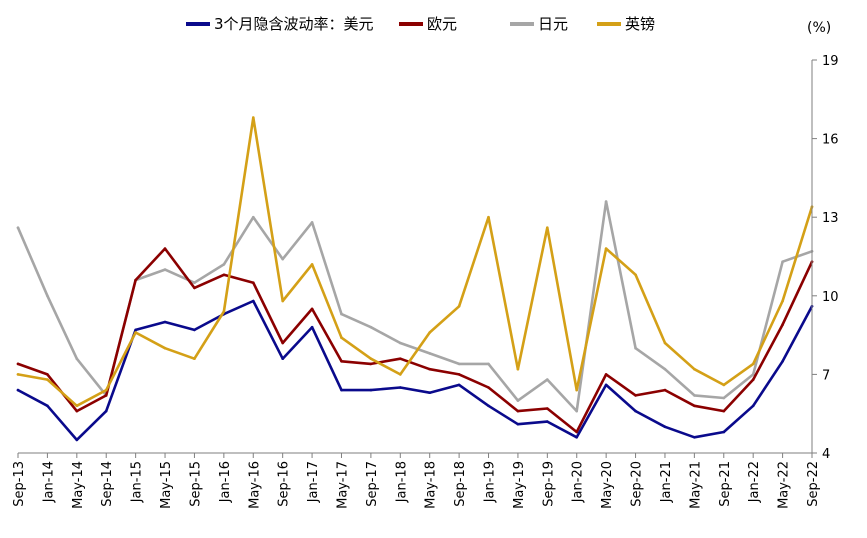  Describe the element at coordinates (607, 485) in the screenshot. I see `x-tick-label: May-20` at that location.